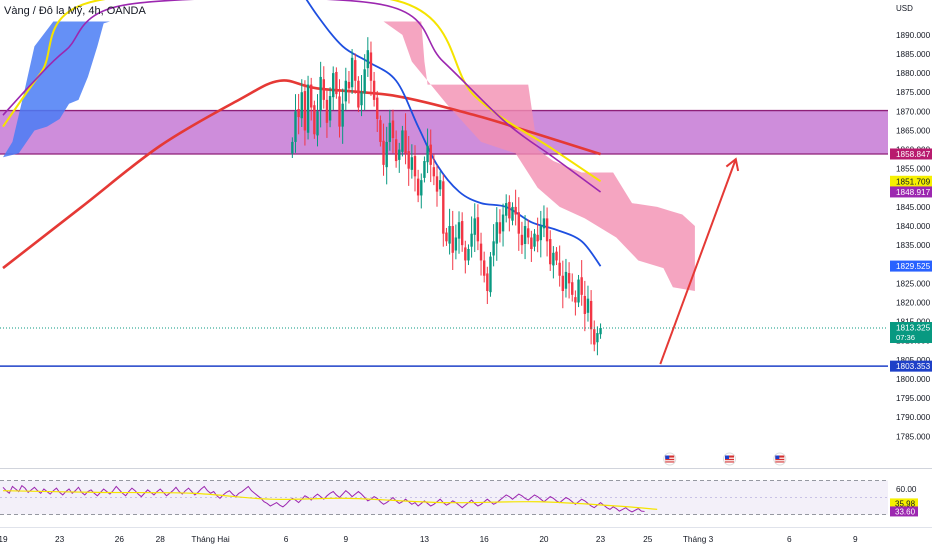 Image resolution: width=932 pixels, height=550 pixels. What do you see at coordinates (913, 245) in the screenshot?
I see `price-tick: 1835.000` at bounding box center [913, 245].